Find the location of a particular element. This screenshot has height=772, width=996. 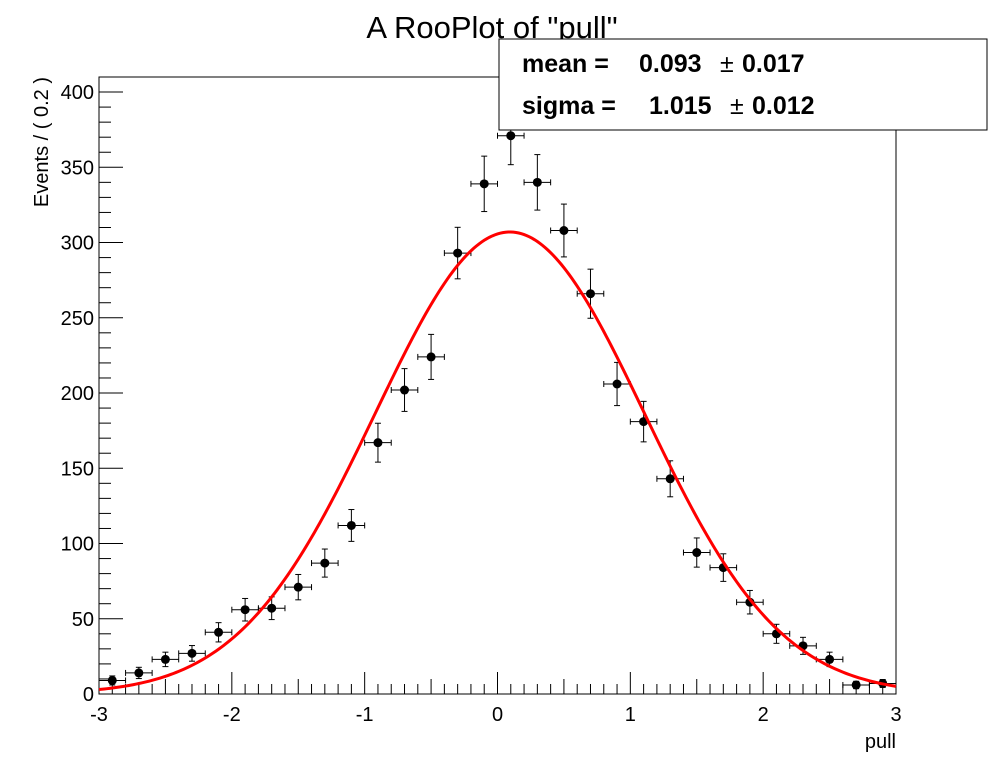

y-tick-label: 400 is located at coordinates (77, 93).